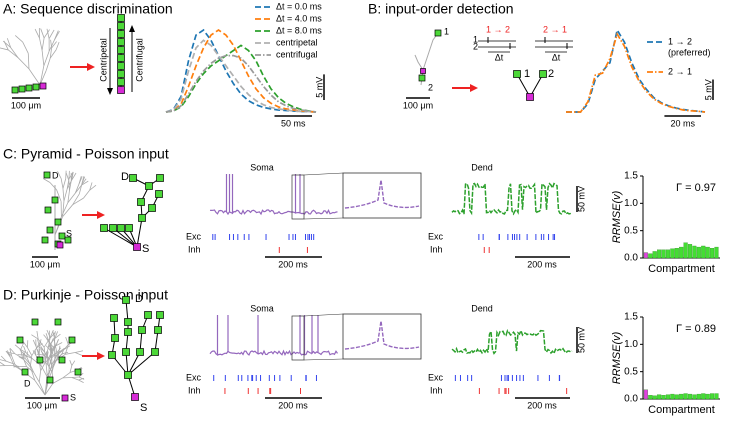 Image resolution: width=737 pixels, height=423 pixels. What do you see at coordinates (682, 123) in the screenshot?
I see `scale-label: 20 ms` at bounding box center [682, 123].